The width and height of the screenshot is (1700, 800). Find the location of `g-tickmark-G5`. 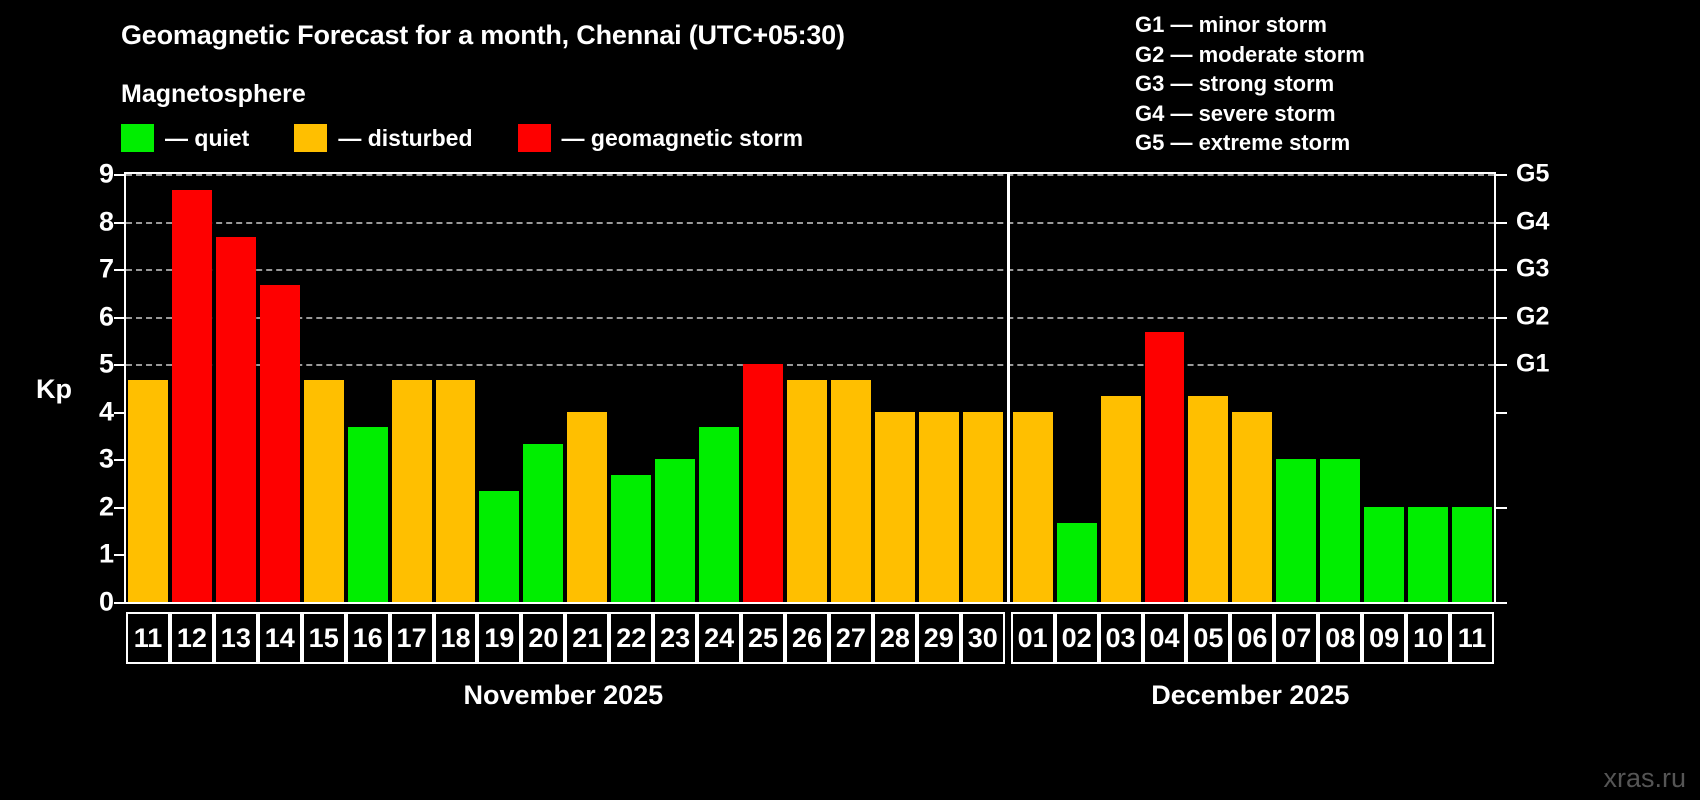

g-tickmark-G5 is located at coordinates (1501, 175).